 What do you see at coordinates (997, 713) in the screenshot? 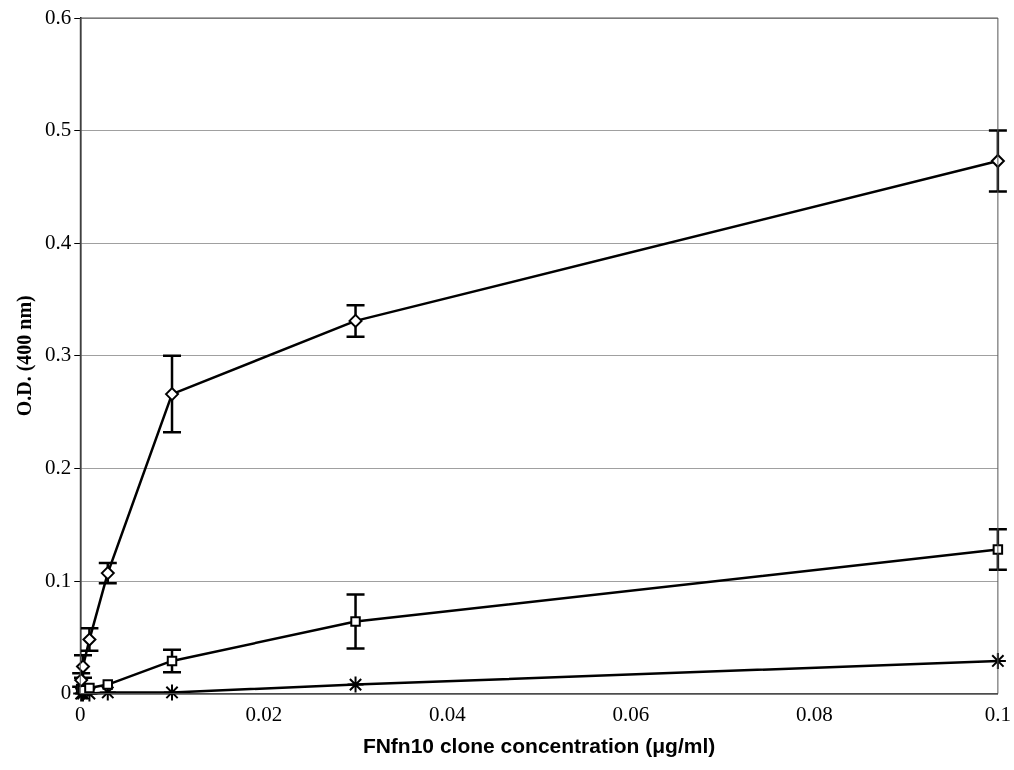
I see `x-tick-label: 0.1` at bounding box center [997, 713].